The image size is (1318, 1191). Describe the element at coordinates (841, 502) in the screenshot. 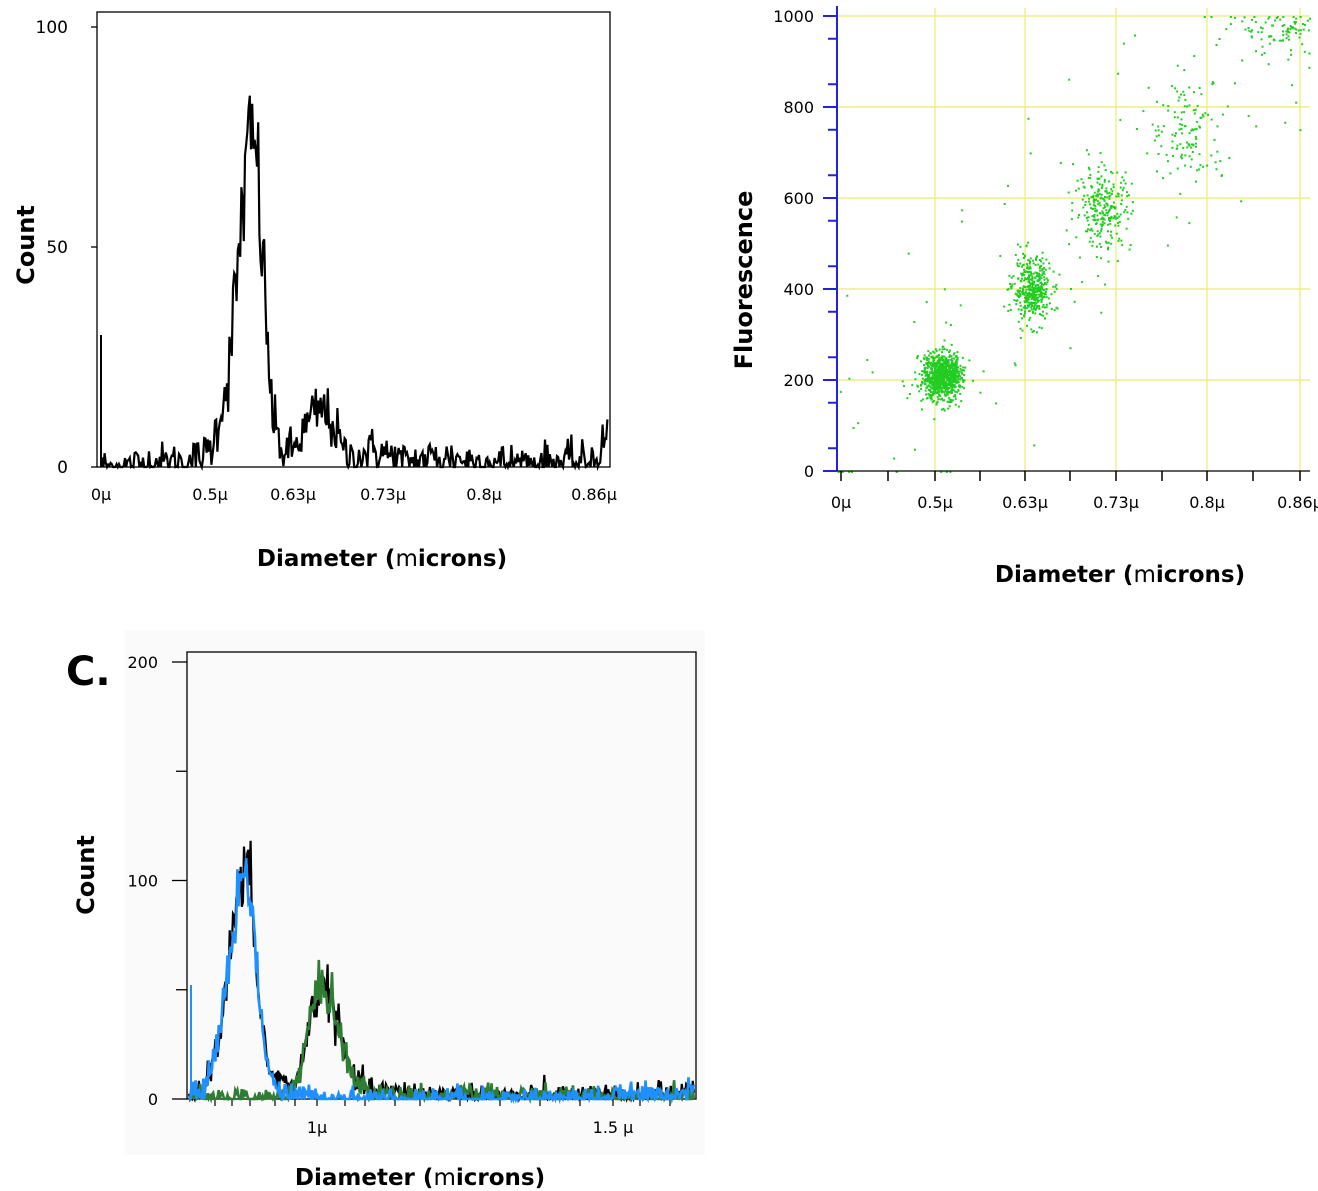

I see `chart-b-x-tick-label: 0μ` at that location.